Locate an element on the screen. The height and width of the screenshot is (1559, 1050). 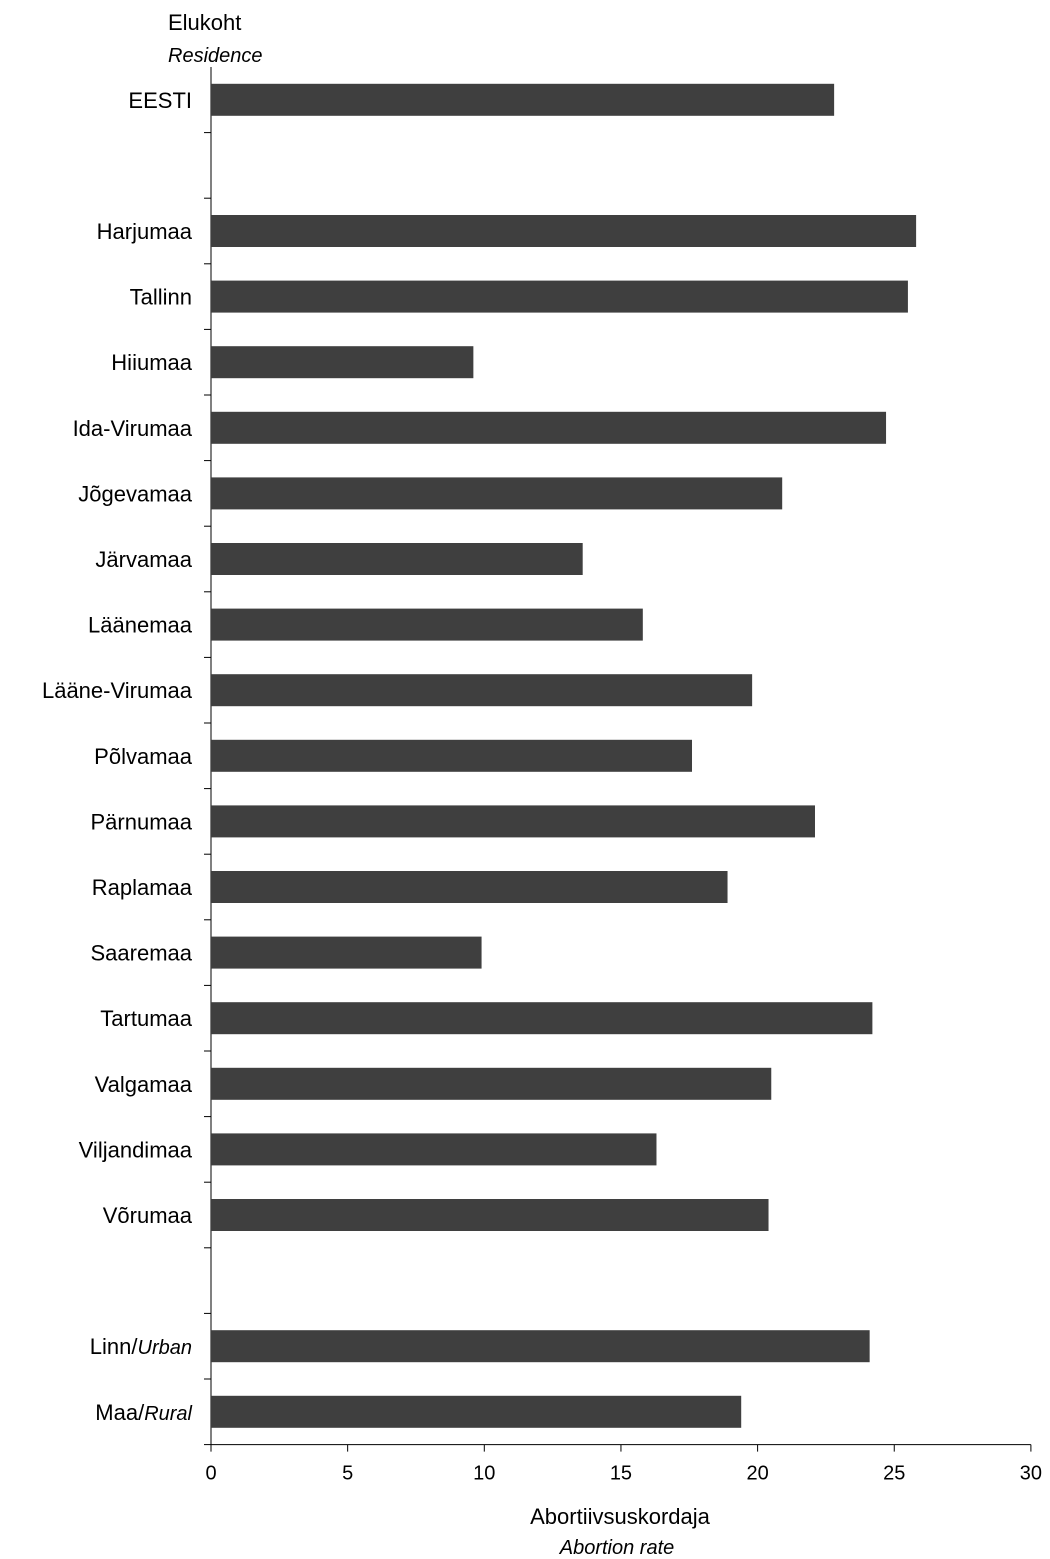
category-label: Tartumaa is located at coordinates (146, 1018).